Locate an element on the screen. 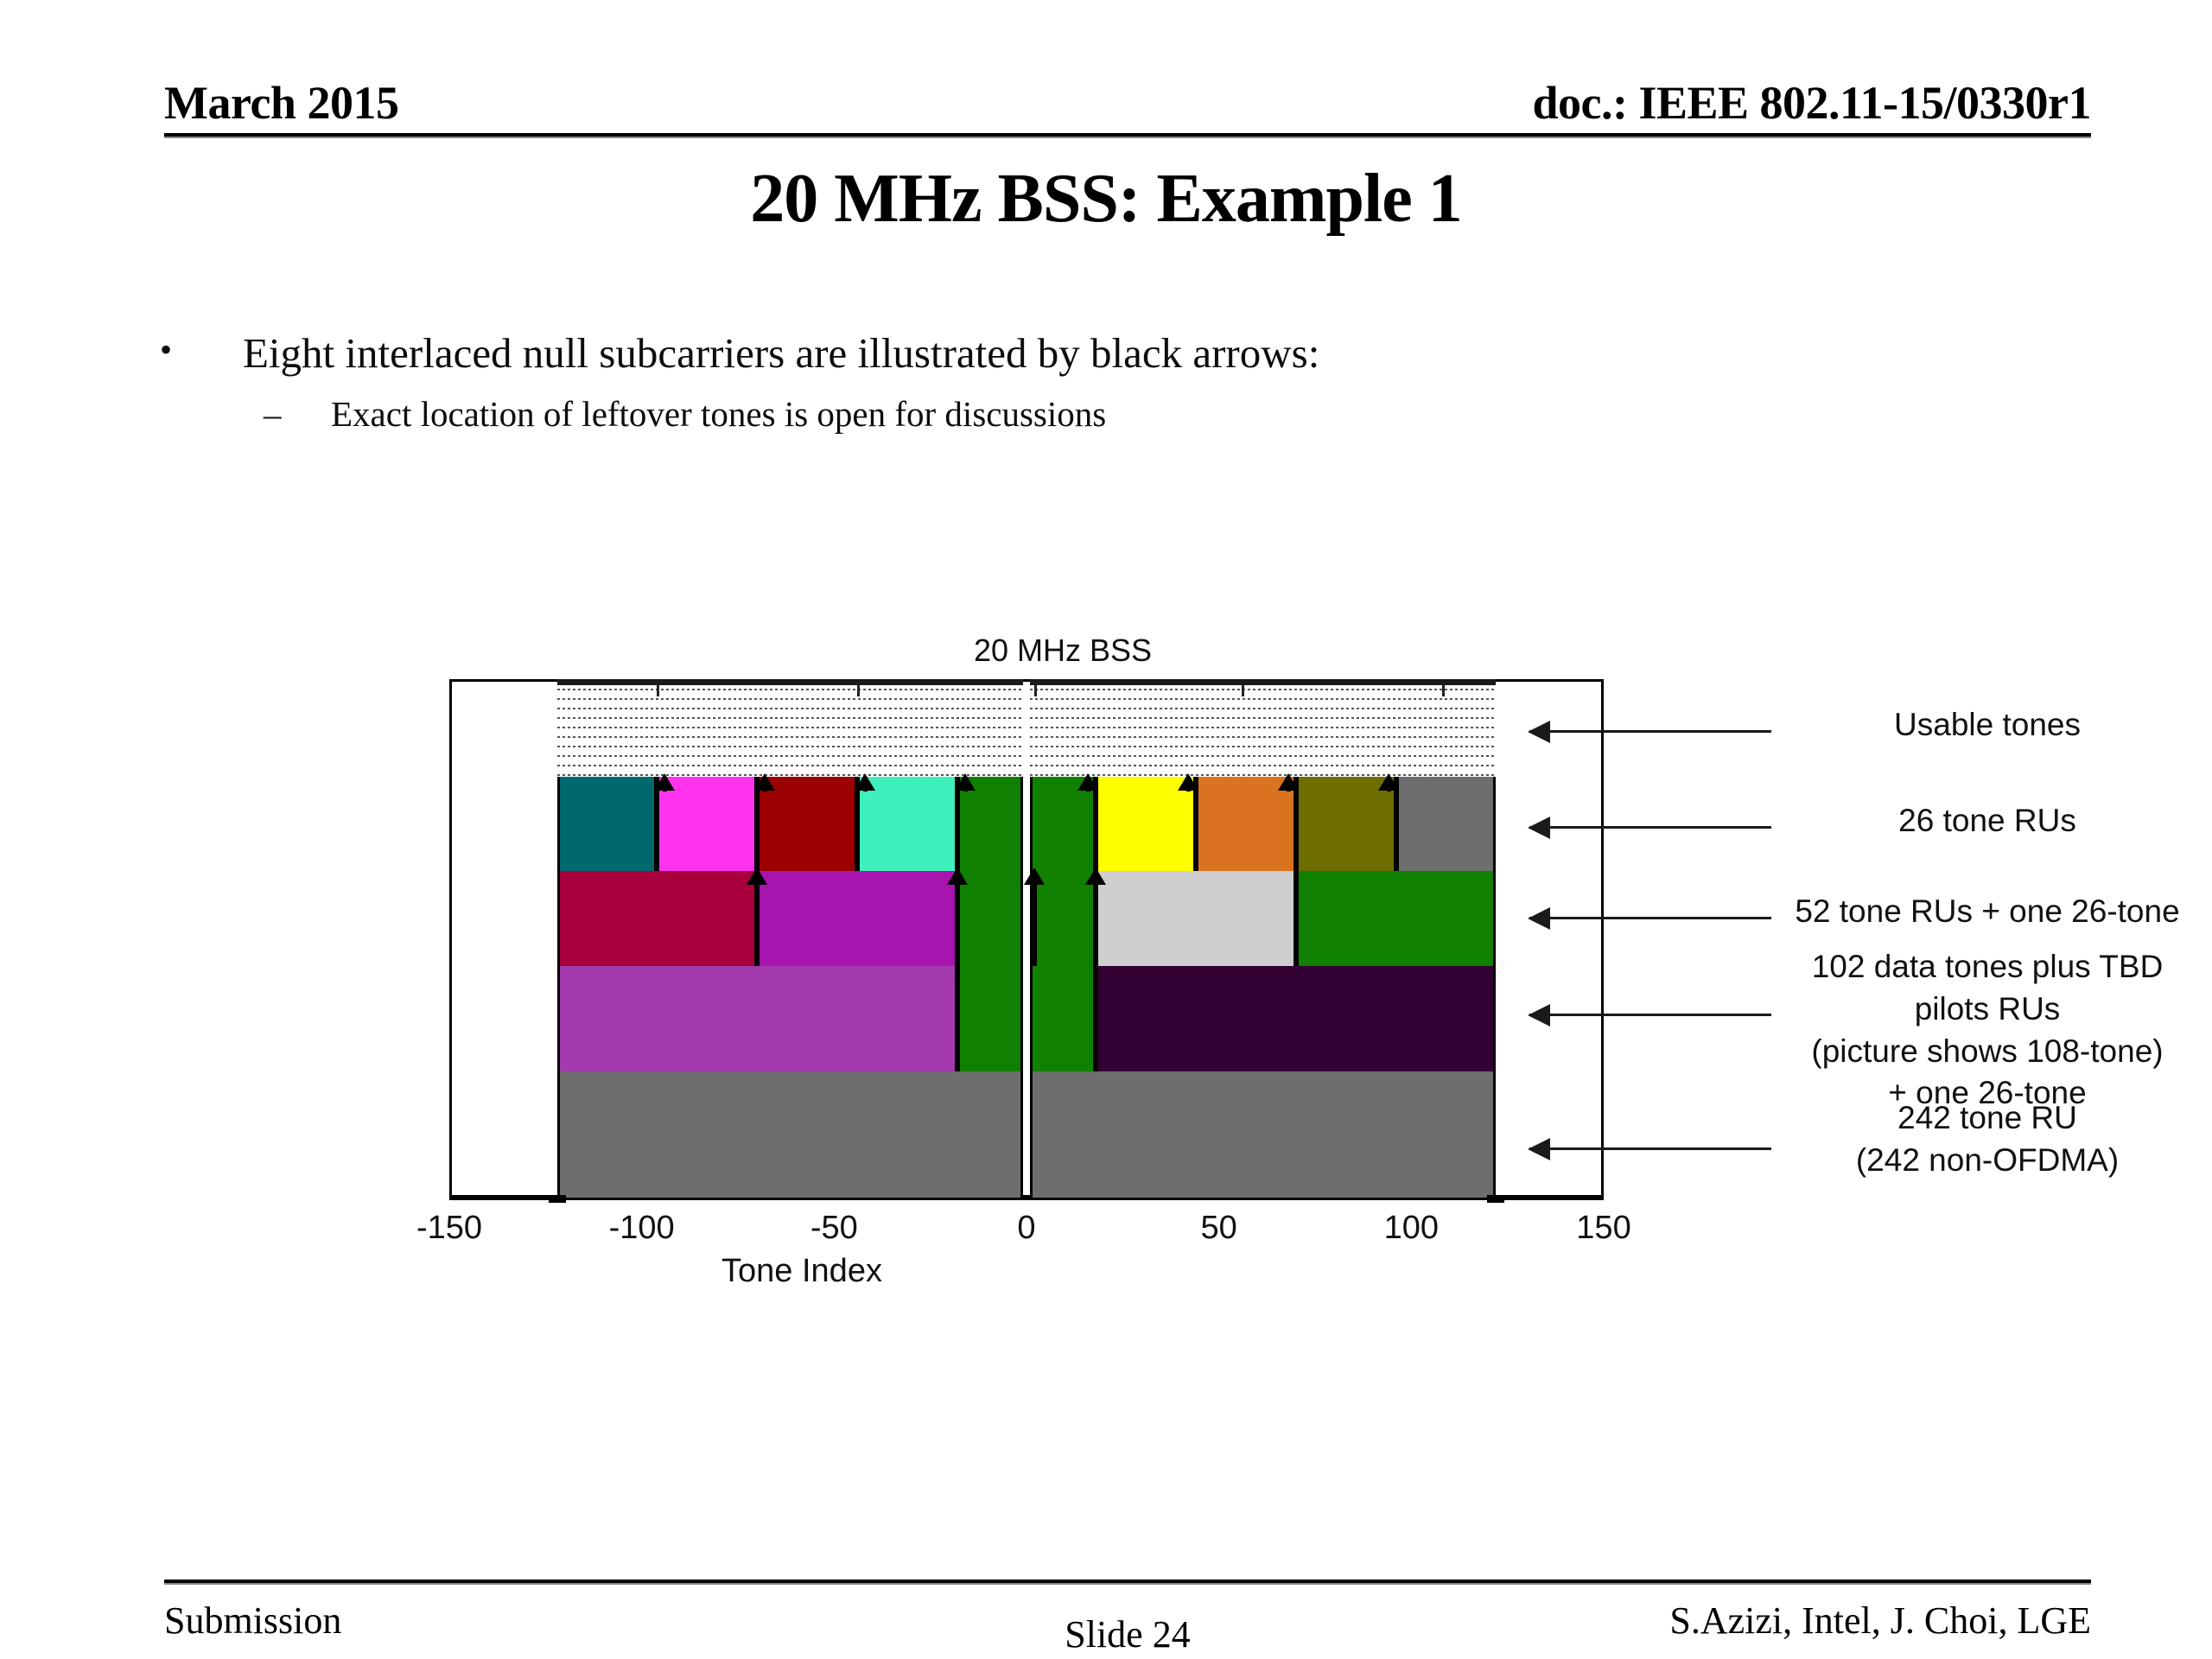  x-tick-label: -150 is located at coordinates (450, 1228).